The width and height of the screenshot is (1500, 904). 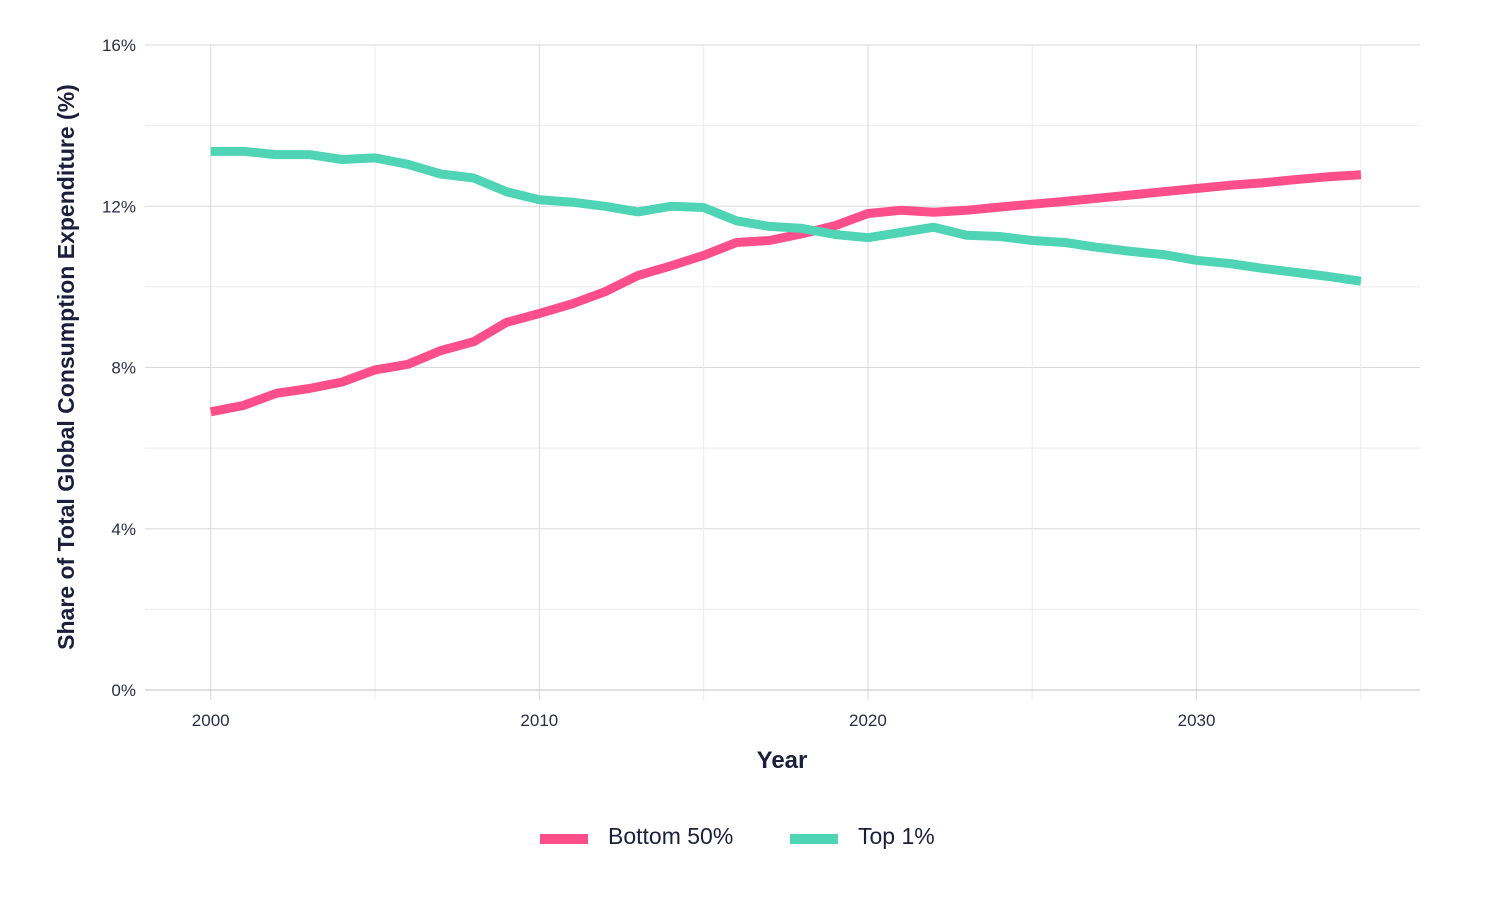 I want to click on y-tick-label: 12%, so click(x=119, y=206).